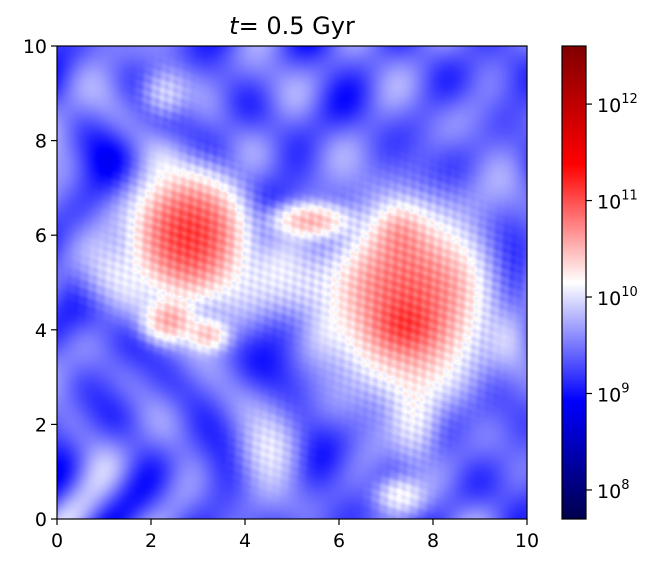 This screenshot has height=569, width=665. I want to click on y-tick-label: 10, so click(35, 47).